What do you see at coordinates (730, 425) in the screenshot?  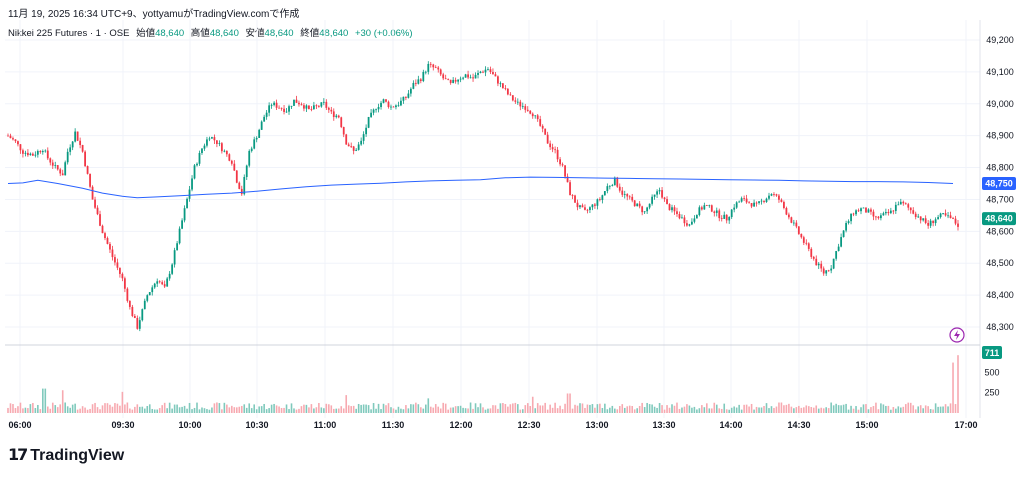 I see `time-tick-label: 14:00` at bounding box center [730, 425].